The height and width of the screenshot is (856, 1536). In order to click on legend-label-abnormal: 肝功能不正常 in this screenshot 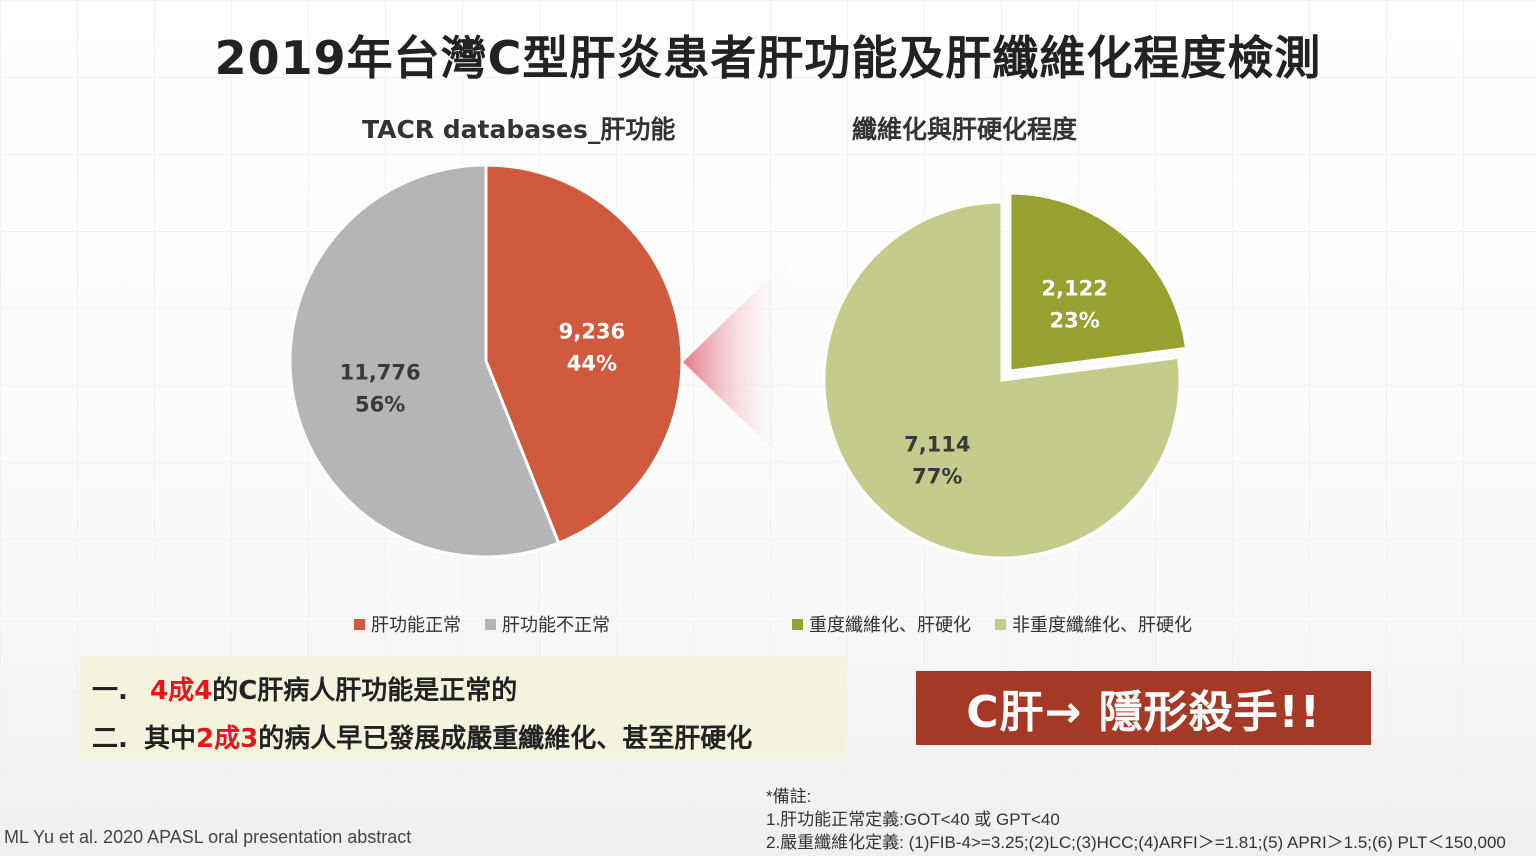, I will do `click(556, 625)`.